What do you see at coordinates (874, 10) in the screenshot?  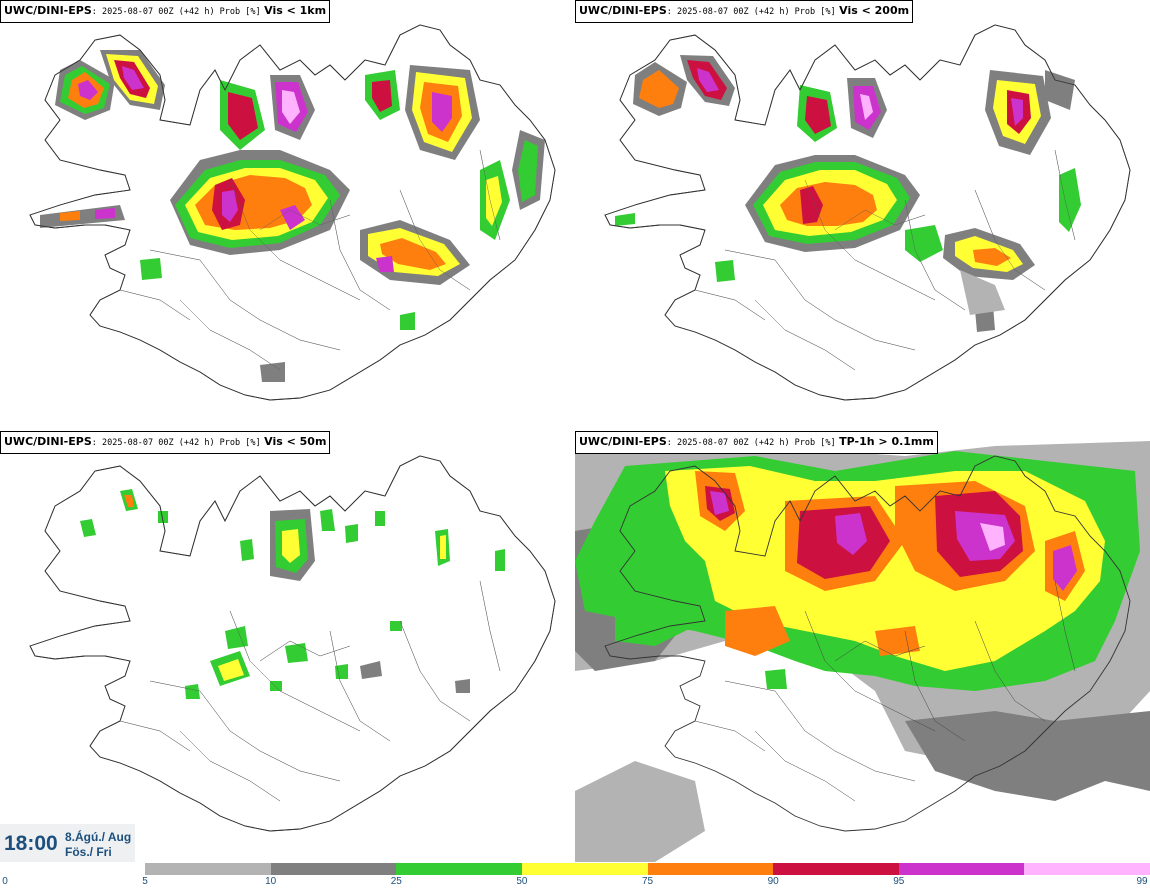 I see `variable-label: Vis < 200m` at bounding box center [874, 10].